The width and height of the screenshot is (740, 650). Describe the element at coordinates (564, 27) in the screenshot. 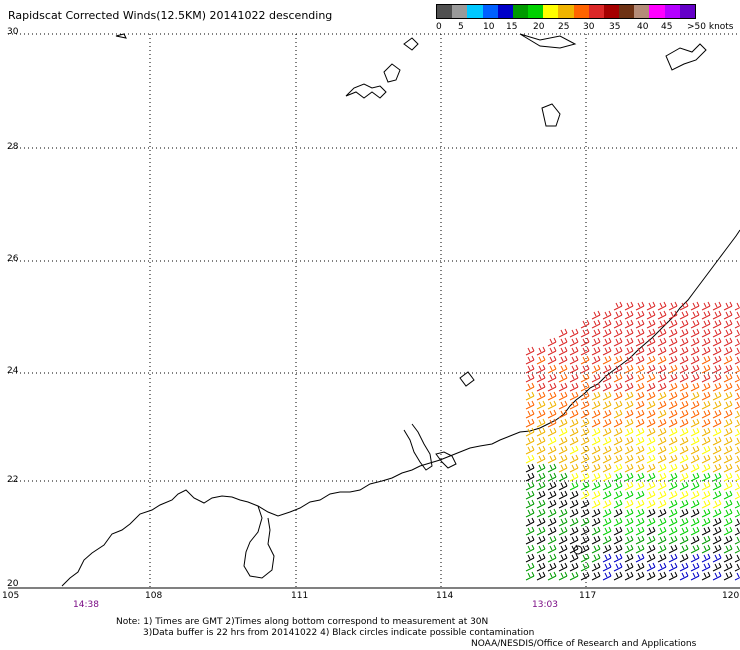

I see `scale-label-25: 25` at that location.